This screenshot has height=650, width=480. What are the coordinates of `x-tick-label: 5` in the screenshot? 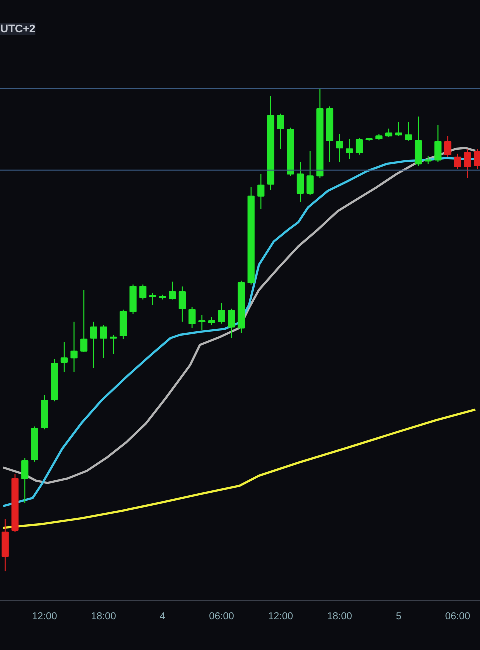 It's located at (399, 617).